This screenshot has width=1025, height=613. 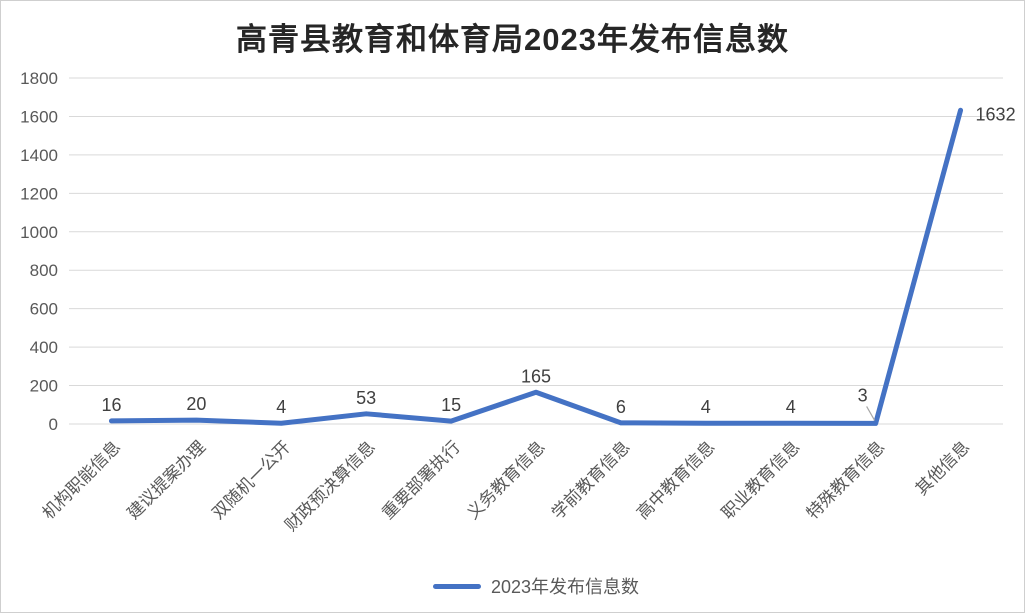 What do you see at coordinates (39, 193) in the screenshot?
I see `y-axis-tick-label: 1200` at bounding box center [39, 193].